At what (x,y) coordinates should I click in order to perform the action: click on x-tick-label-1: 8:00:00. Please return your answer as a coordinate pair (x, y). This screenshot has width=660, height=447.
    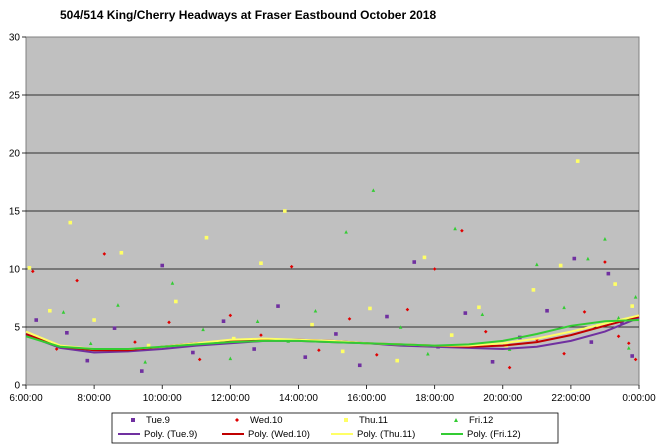
    Looking at the image, I should click on (94, 398).